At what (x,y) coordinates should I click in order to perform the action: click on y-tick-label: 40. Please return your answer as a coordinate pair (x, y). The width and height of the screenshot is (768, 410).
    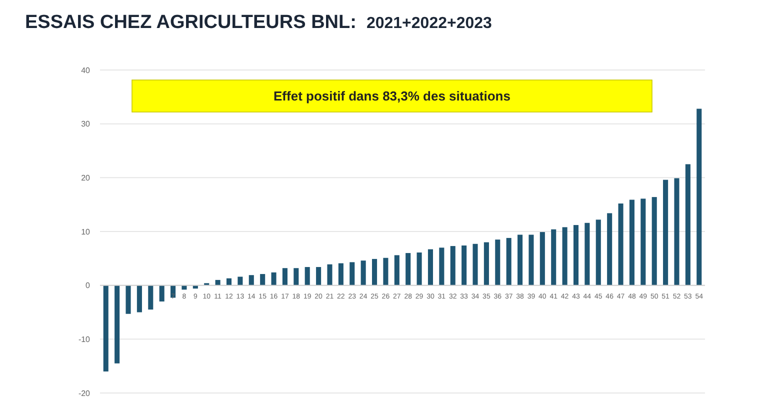
    Looking at the image, I should click on (86, 70).